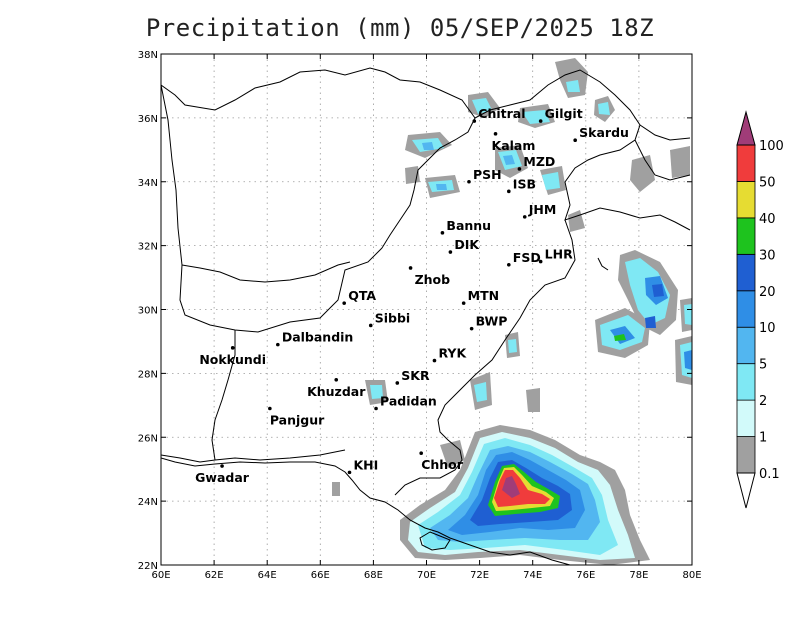  What do you see at coordinates (524, 183) in the screenshot?
I see `city-label: ISB` at bounding box center [524, 183].